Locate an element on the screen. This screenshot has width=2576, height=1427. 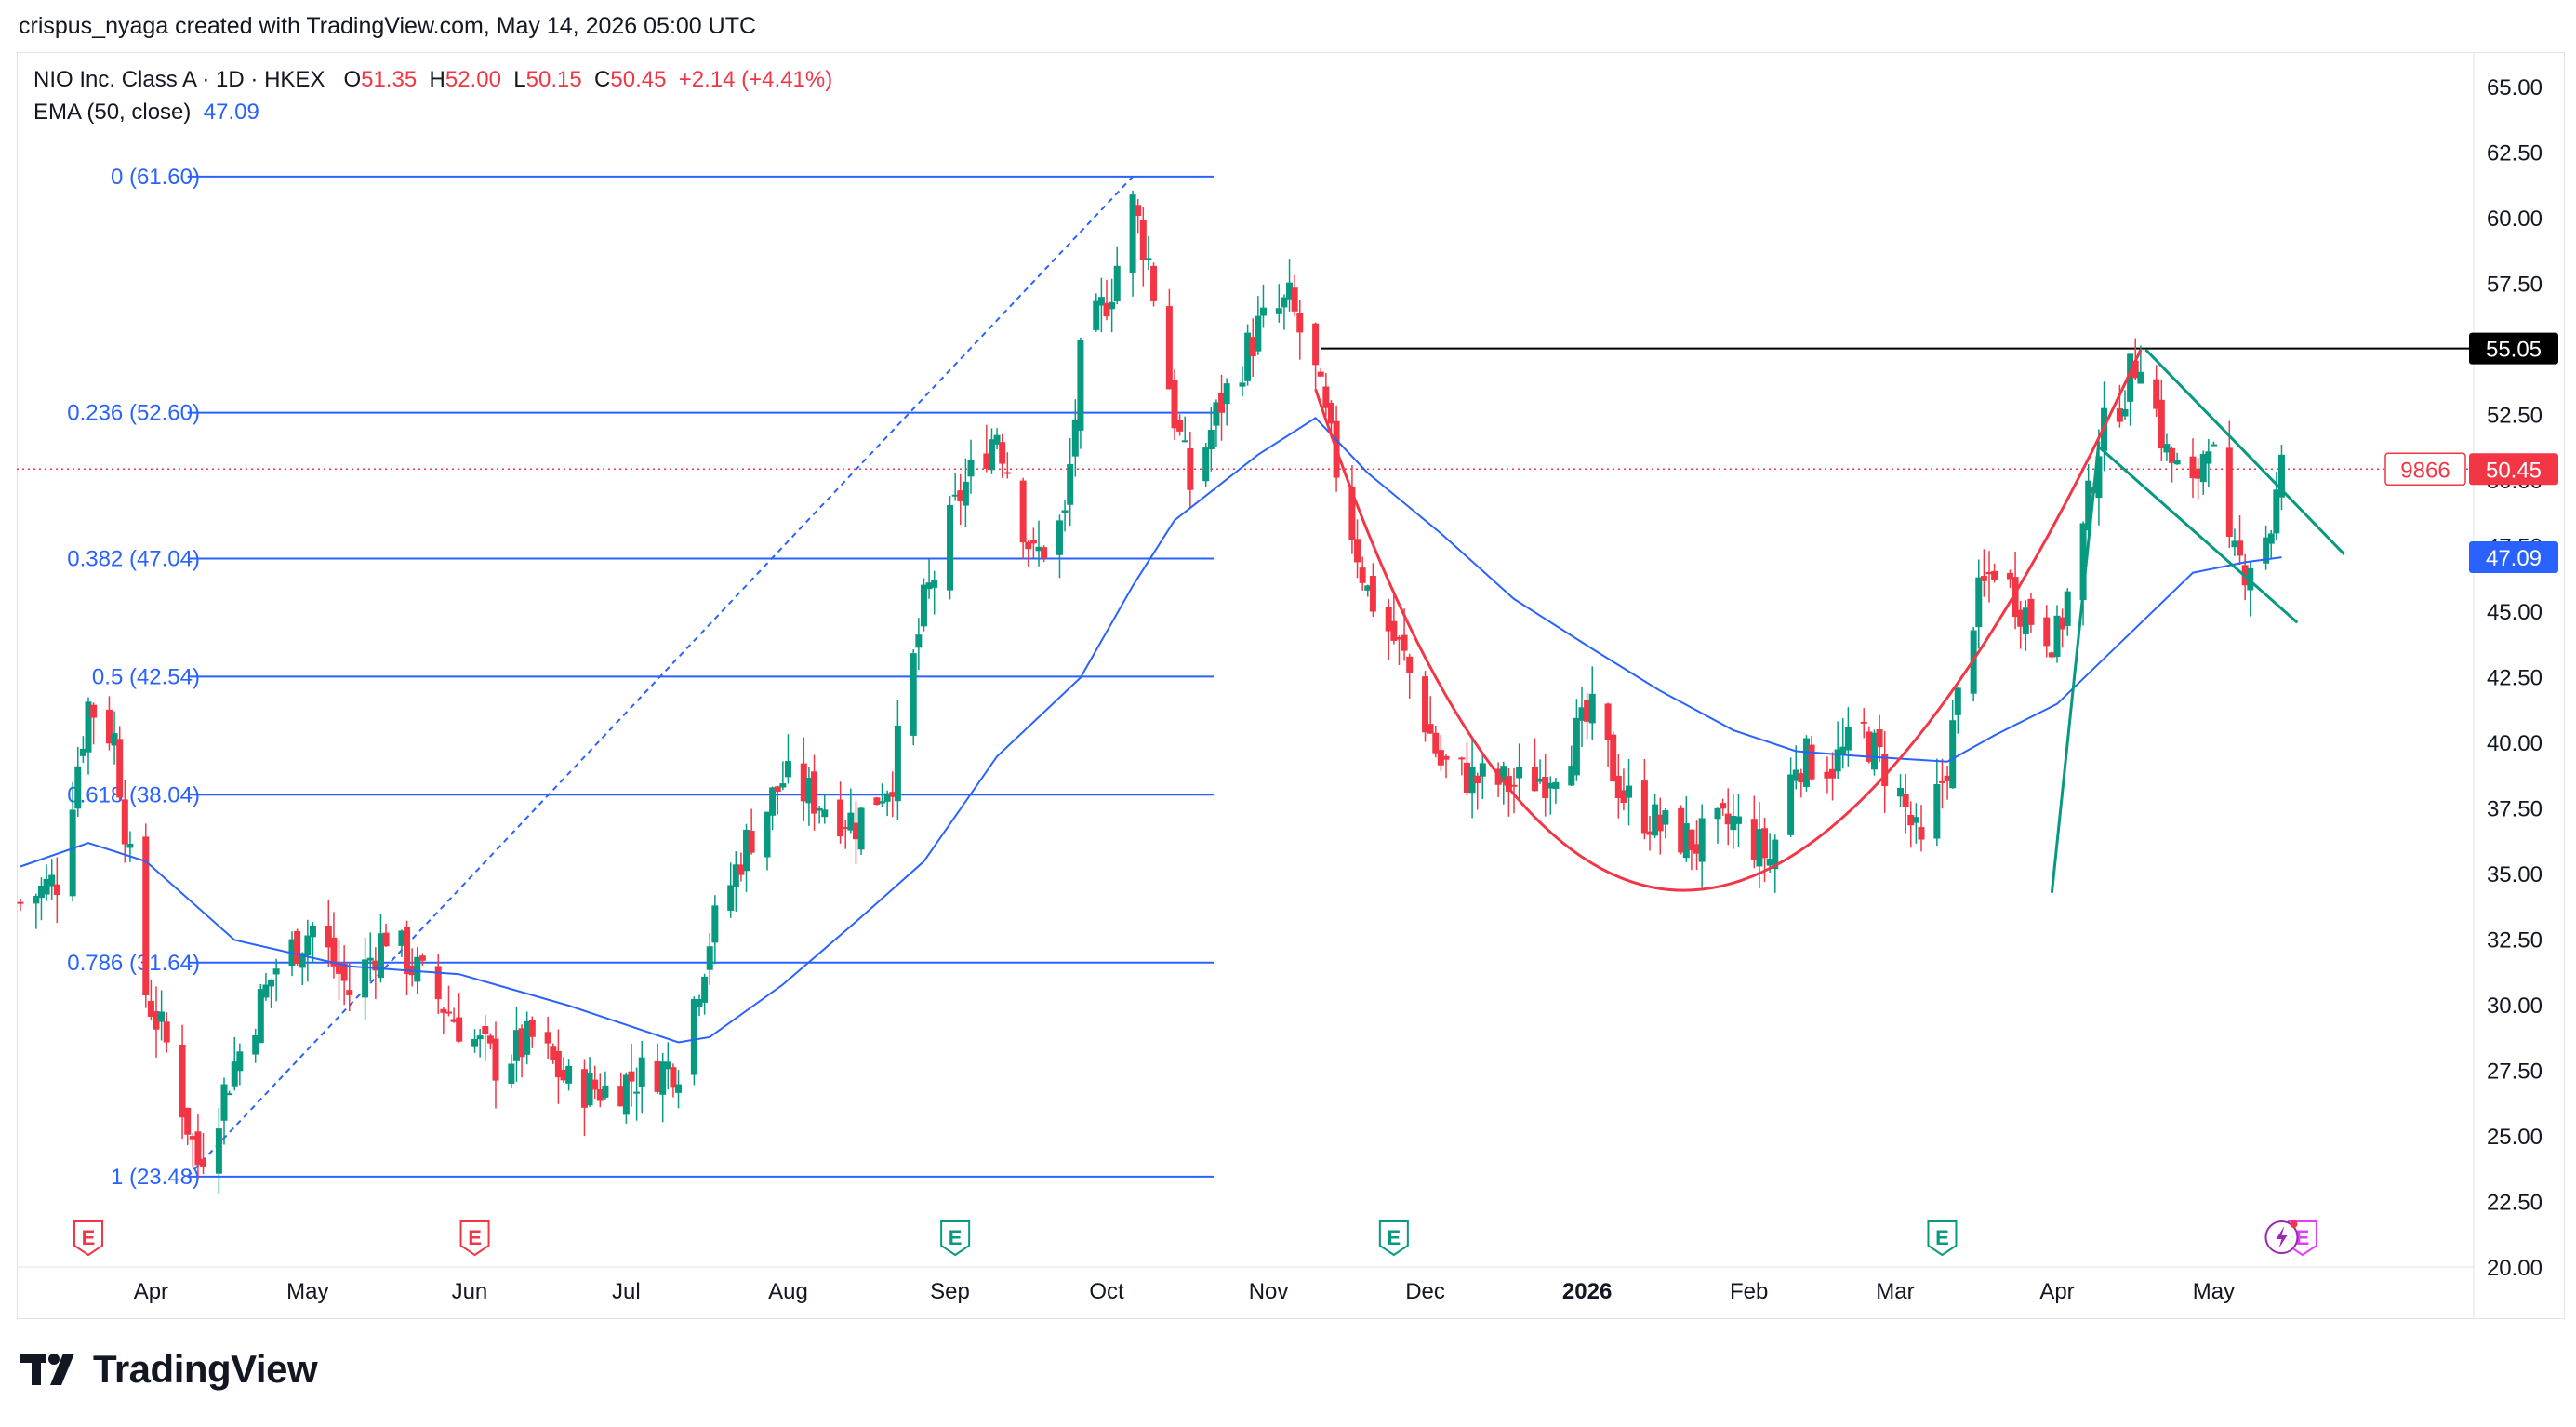
price-badge-label: 50.45 is located at coordinates (2514, 470).